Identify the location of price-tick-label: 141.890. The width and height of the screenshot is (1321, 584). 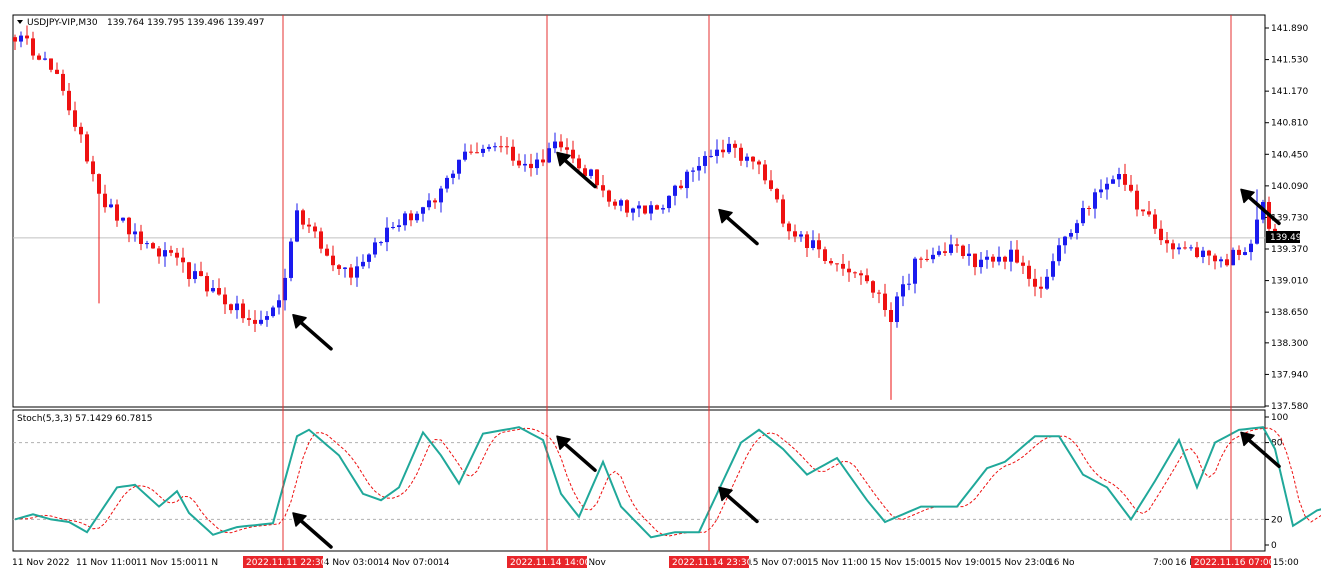
(1289, 29).